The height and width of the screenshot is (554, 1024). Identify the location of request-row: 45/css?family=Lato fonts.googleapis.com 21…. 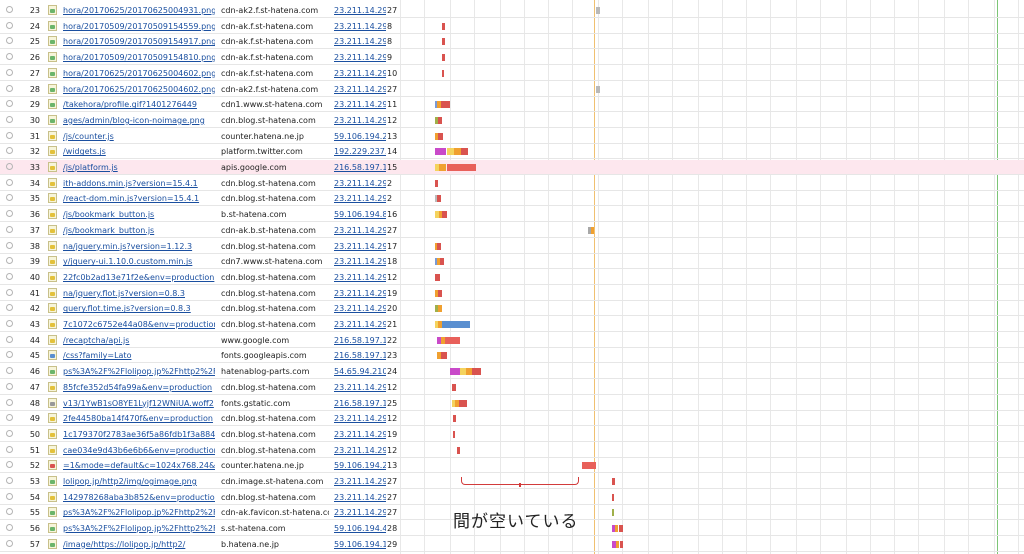
(512, 356).